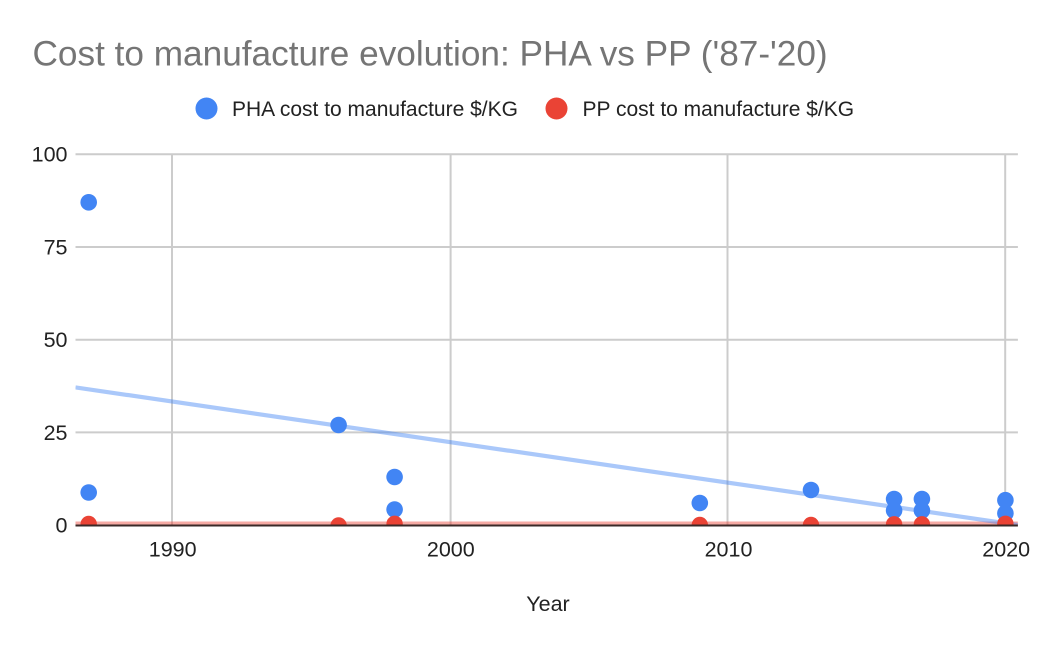 The image size is (1050, 649). Describe the element at coordinates (375, 109) in the screenshot. I see `svg-text: PHA cost to manufacture $/KG` at that location.